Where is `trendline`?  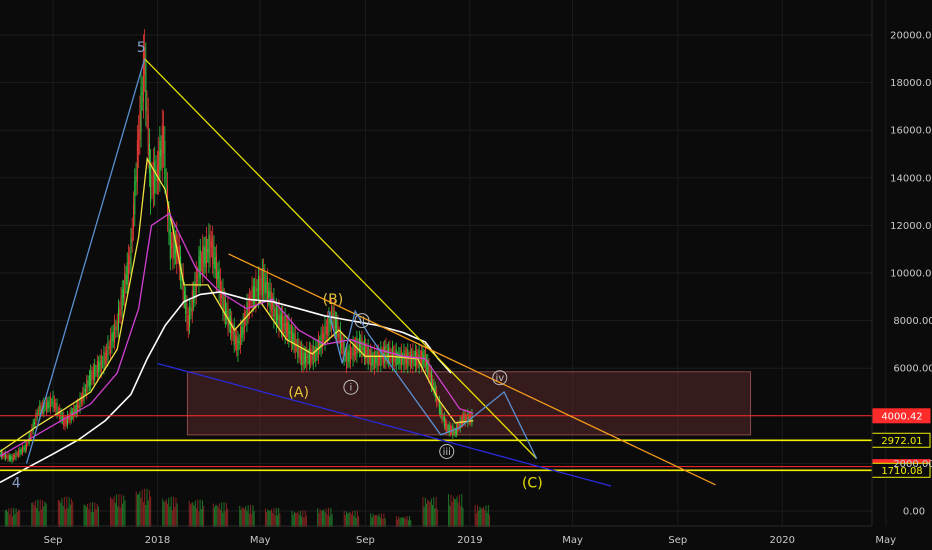
trendline is located at coordinates (85, 261).